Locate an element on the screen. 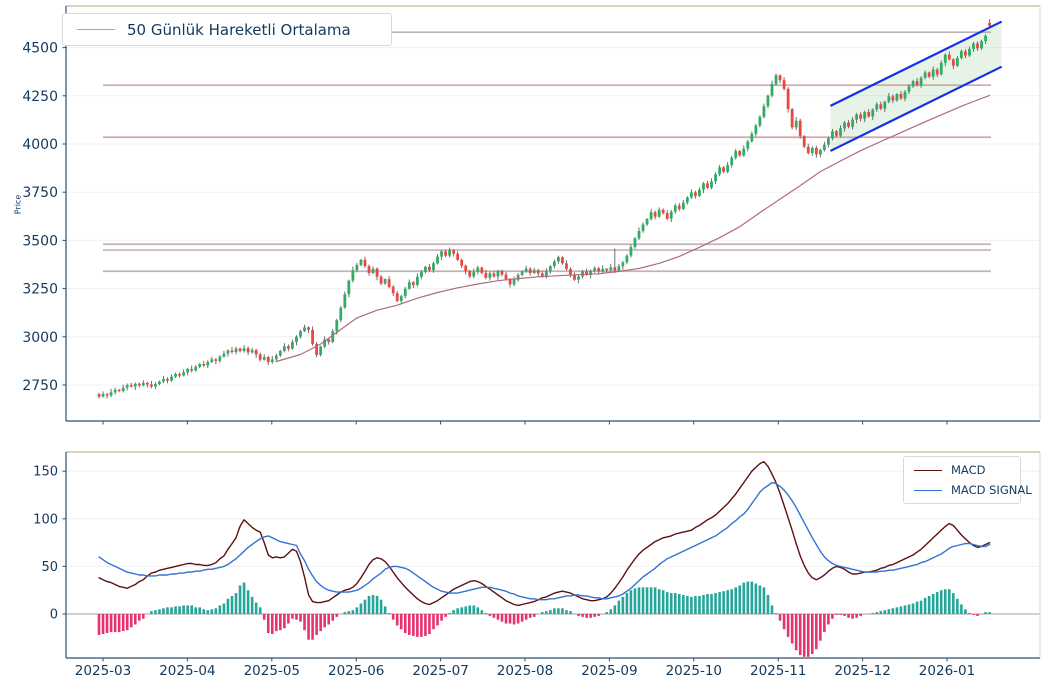 The width and height of the screenshot is (1050, 683). macd-signal-line is located at coordinates (544, 541).